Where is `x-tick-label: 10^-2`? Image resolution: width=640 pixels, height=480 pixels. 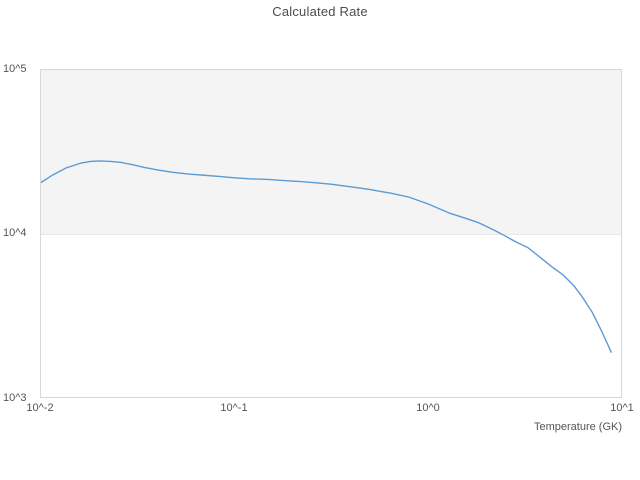
x-tick-label: 10^-2 is located at coordinates (40, 408).